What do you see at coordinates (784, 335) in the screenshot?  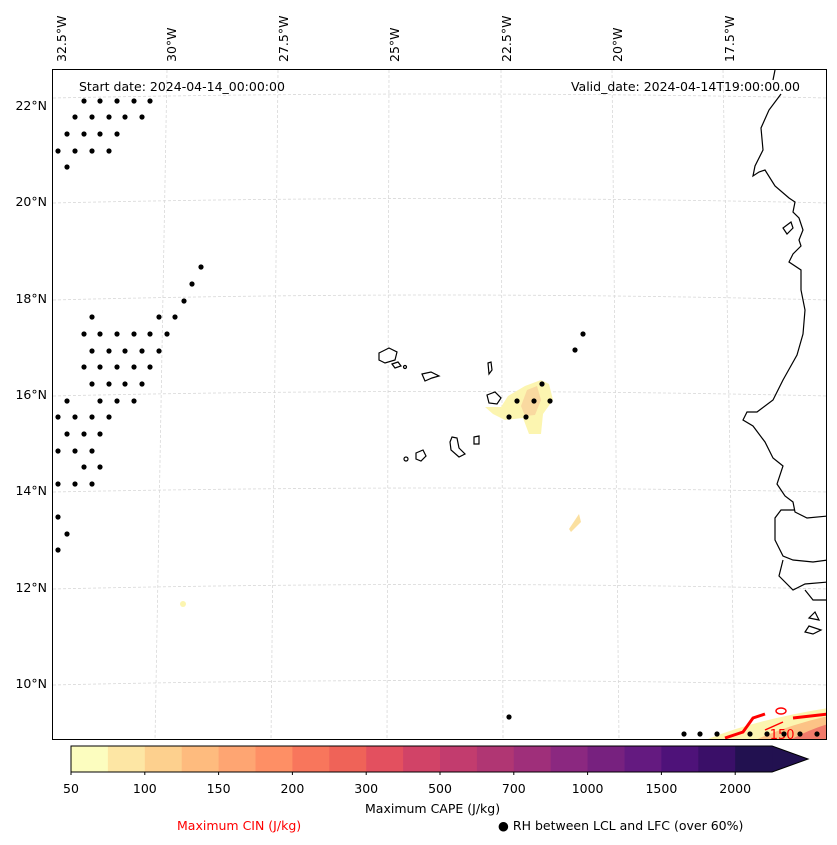 I see `africa-coastline` at bounding box center [784, 335].